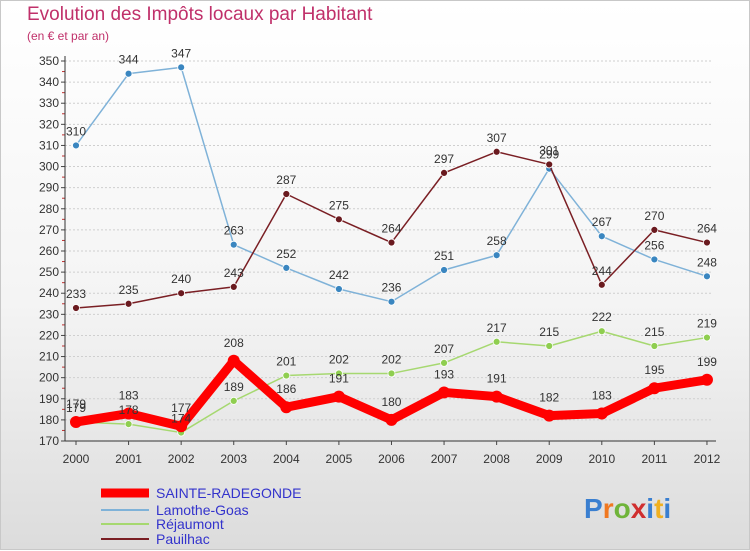 The width and height of the screenshot is (750, 551). What do you see at coordinates (497, 241) in the screenshot?
I see `data-label: 258` at bounding box center [497, 241].